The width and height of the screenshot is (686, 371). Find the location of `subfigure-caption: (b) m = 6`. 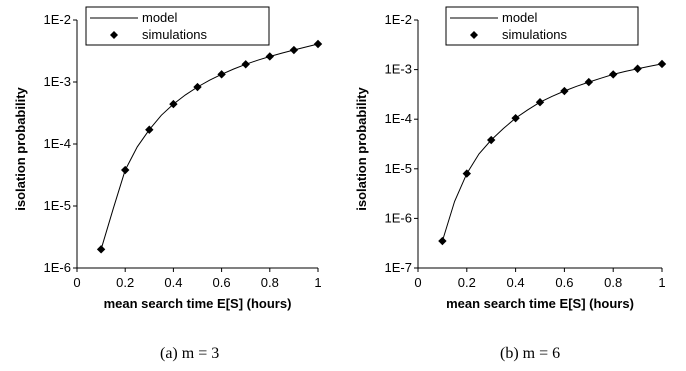

subfigure-caption: (b) m = 6 is located at coordinates (530, 353).